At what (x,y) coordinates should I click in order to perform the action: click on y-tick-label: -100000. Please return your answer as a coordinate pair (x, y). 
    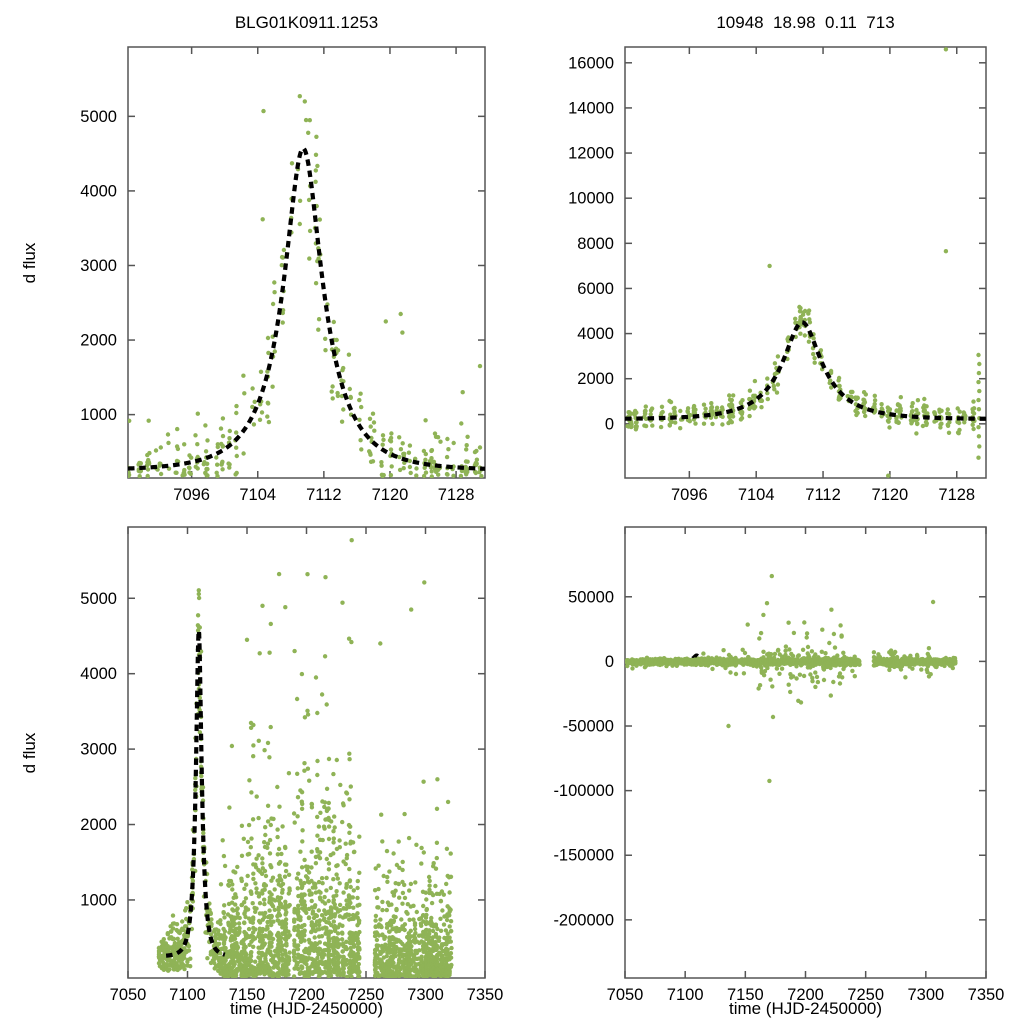
    Looking at the image, I should click on (583, 791).